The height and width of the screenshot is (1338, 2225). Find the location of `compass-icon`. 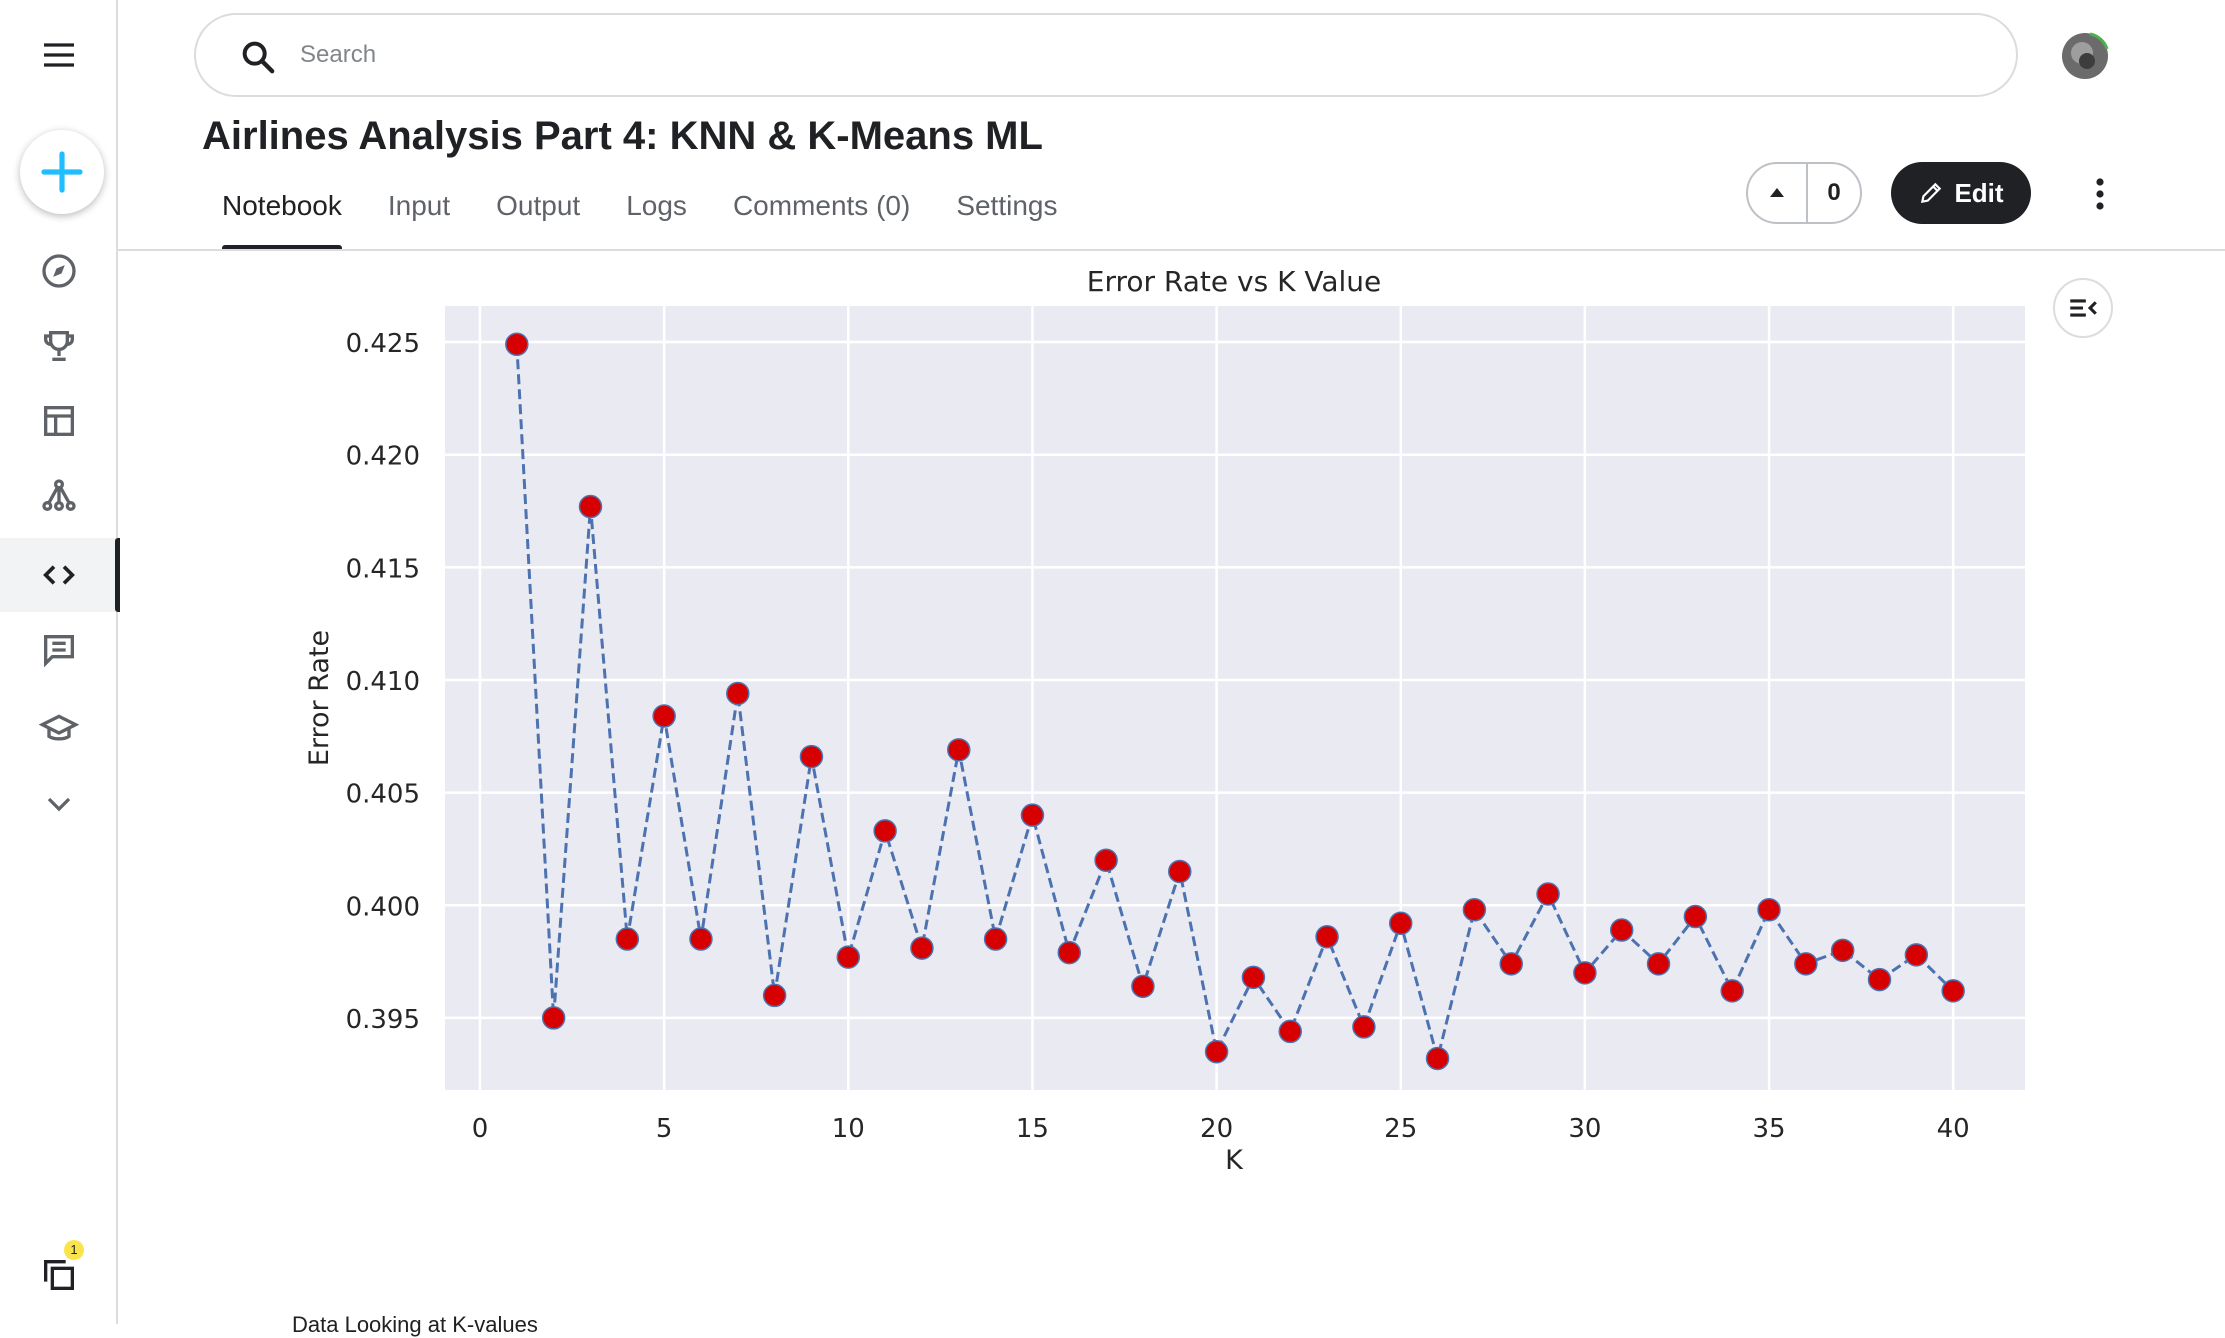

compass-icon is located at coordinates (59, 271).